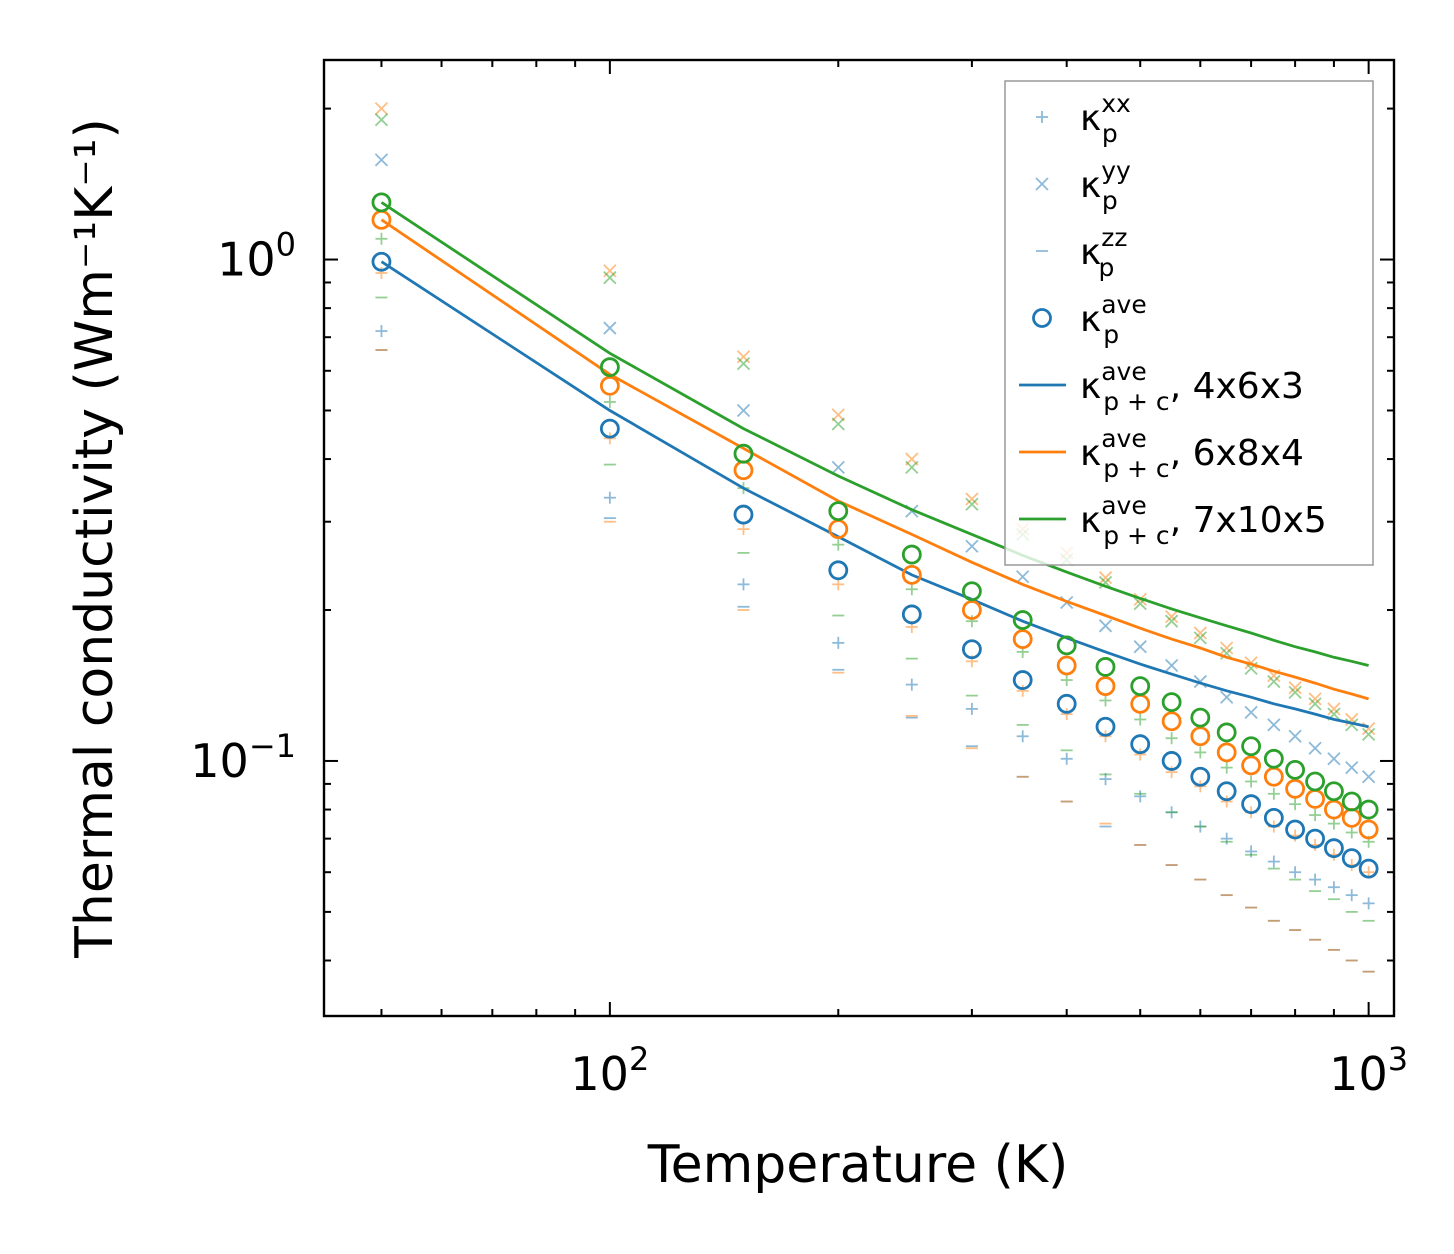 Image resolution: width=1454 pixels, height=1254 pixels. What do you see at coordinates (1124, 371) in the screenshot?
I see `legend-label-sup: ave` at bounding box center [1124, 371].